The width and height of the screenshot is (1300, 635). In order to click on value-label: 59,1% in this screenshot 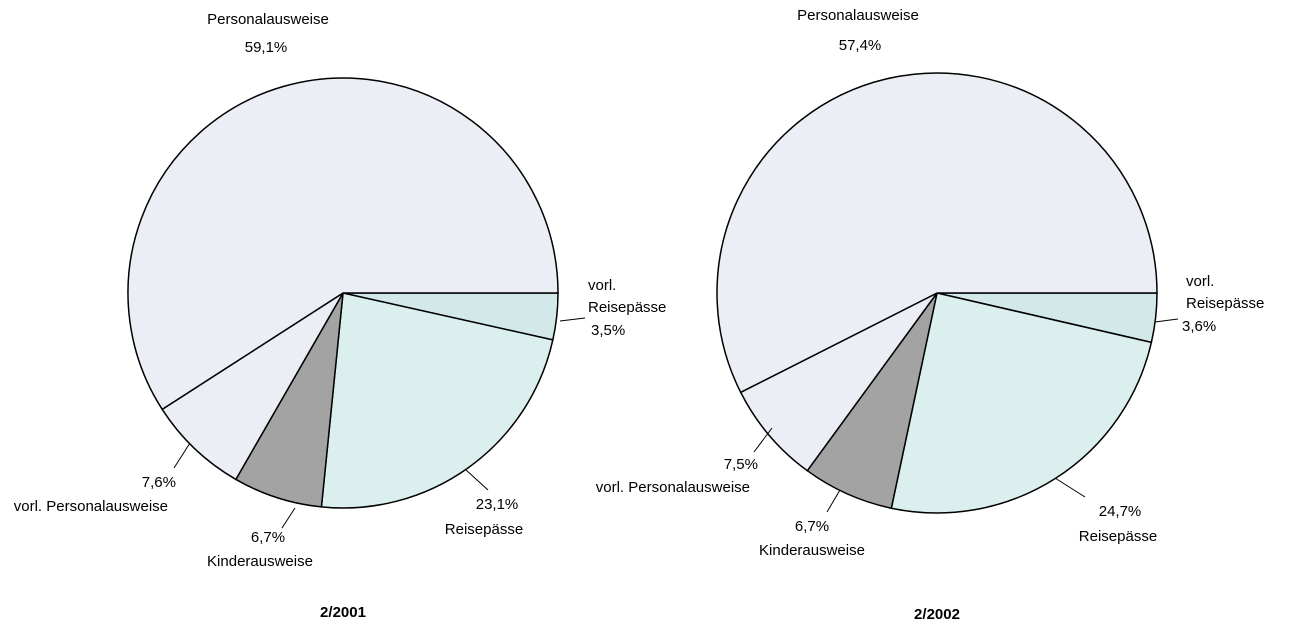, I will do `click(266, 47)`.